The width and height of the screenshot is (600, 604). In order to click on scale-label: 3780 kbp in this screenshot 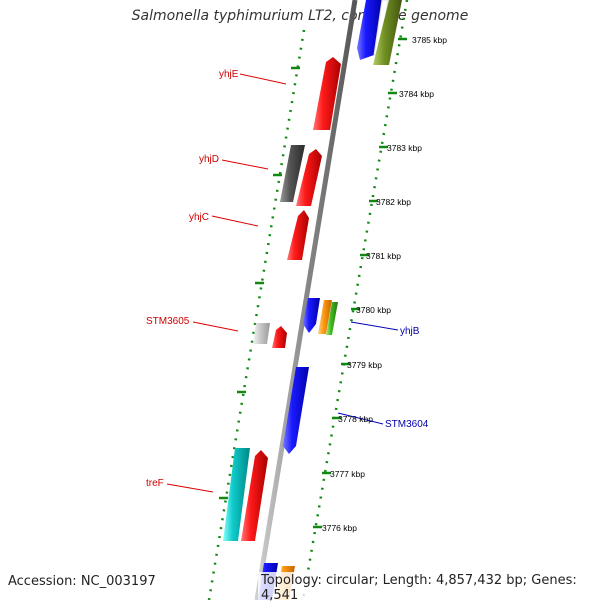, I will do `click(373, 310)`.